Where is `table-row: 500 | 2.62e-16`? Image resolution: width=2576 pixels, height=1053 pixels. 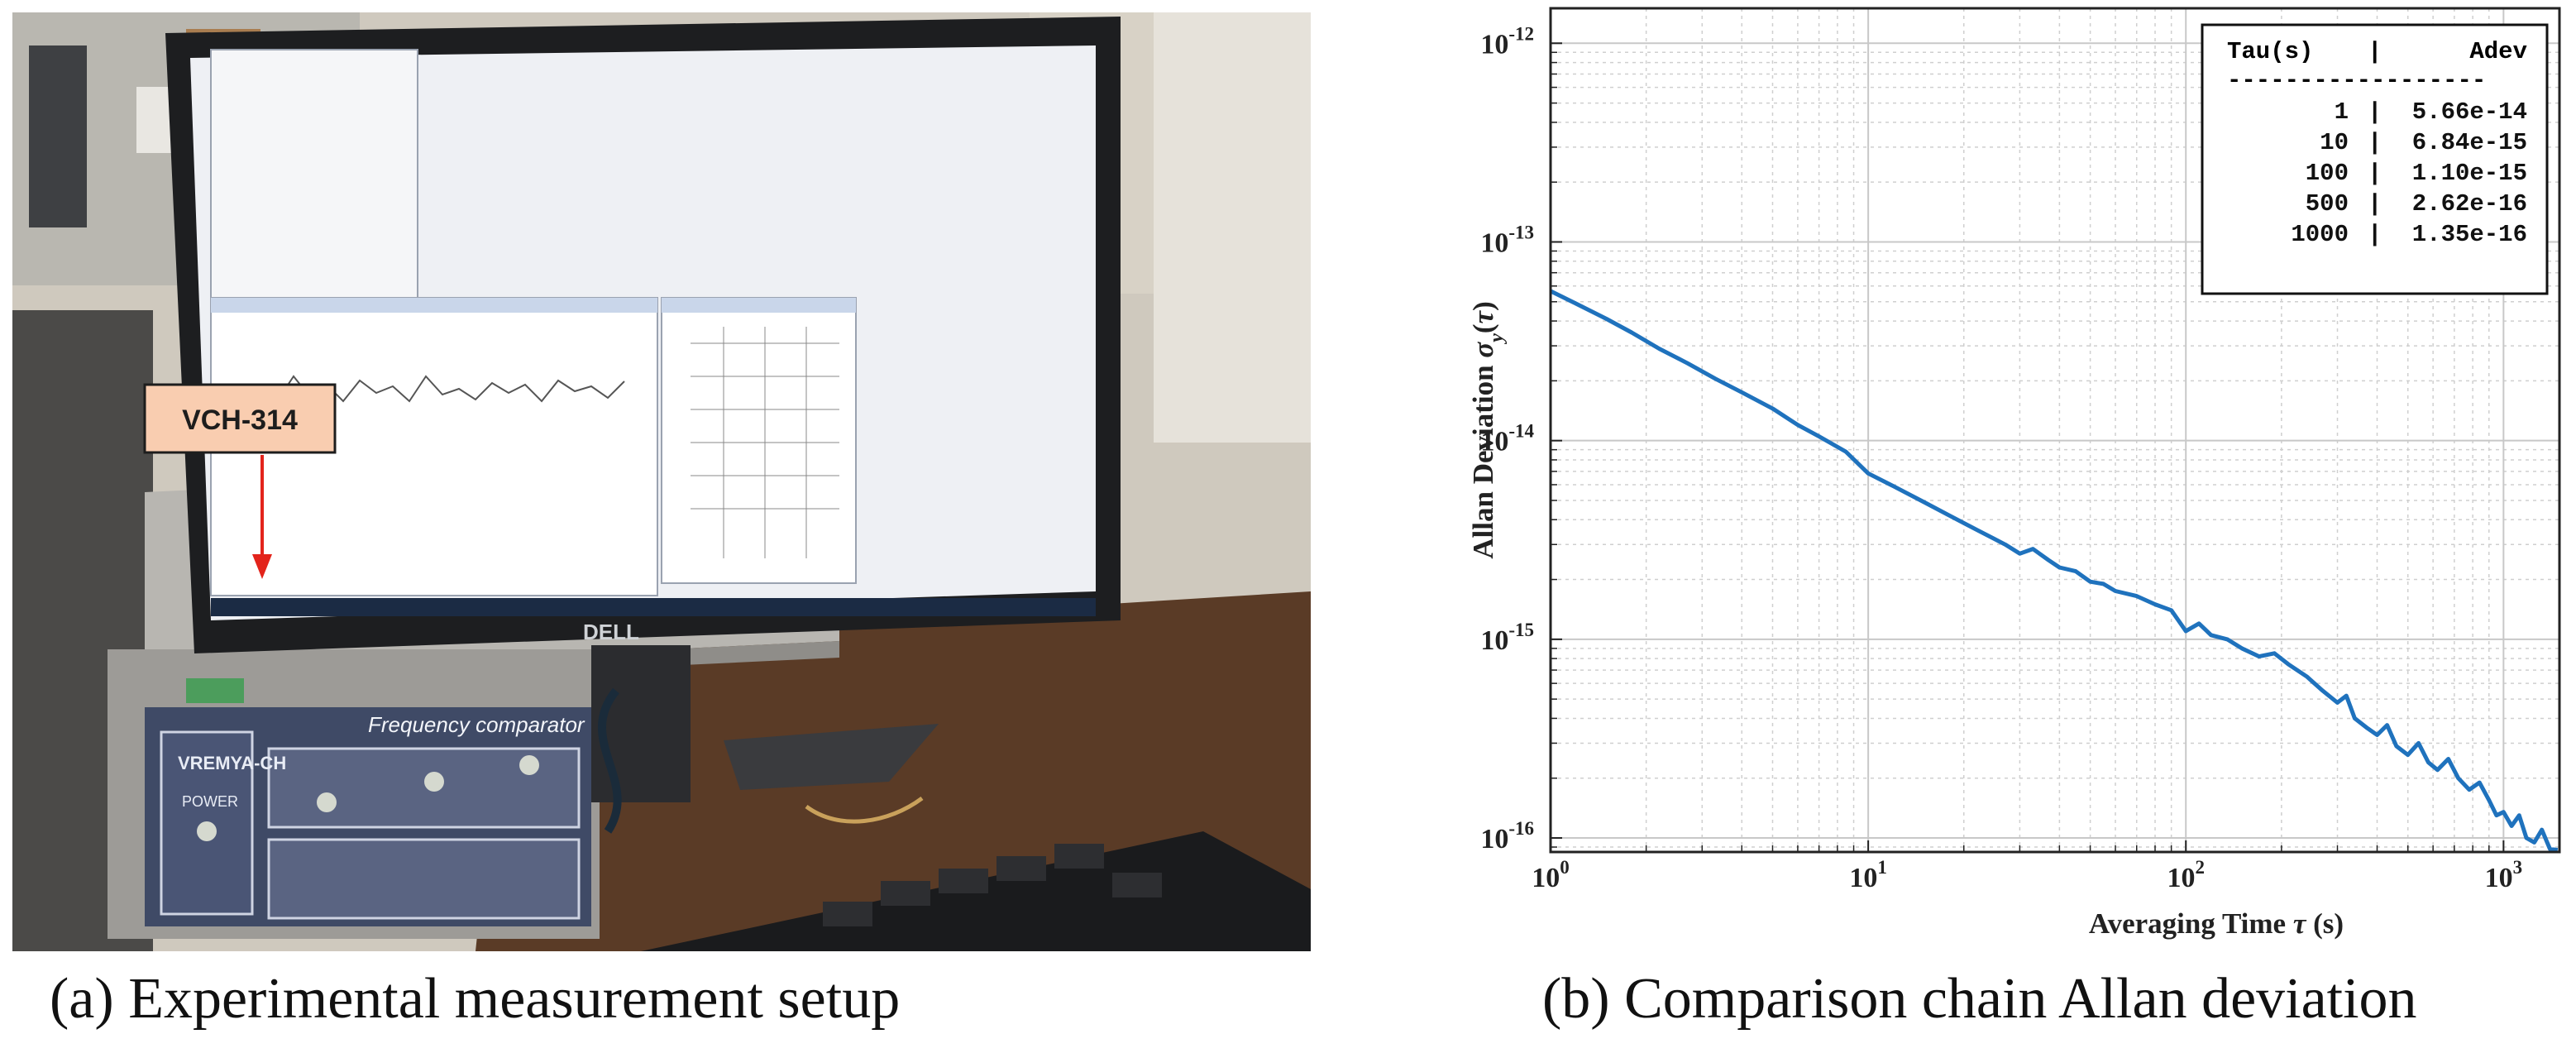
table-row: 500 | 2.62e-16 is located at coordinates (2416, 204).